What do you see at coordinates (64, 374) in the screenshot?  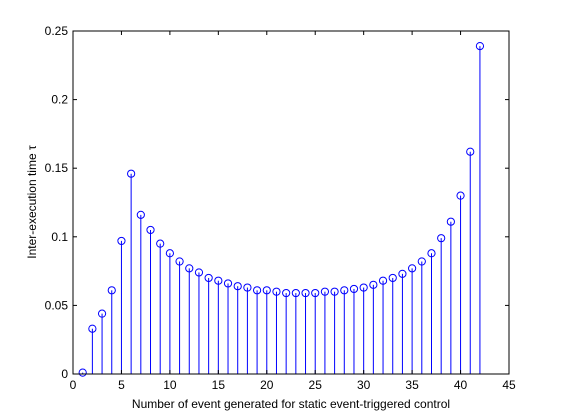 I see `y-tick-label: 0` at bounding box center [64, 374].